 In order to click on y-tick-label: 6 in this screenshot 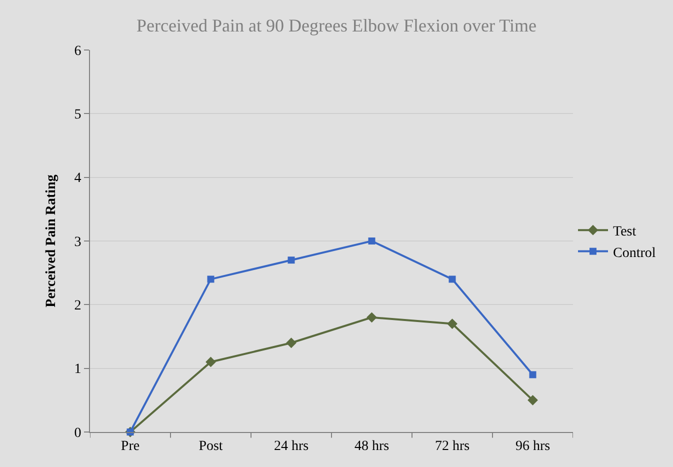, I will do `click(78, 51)`.